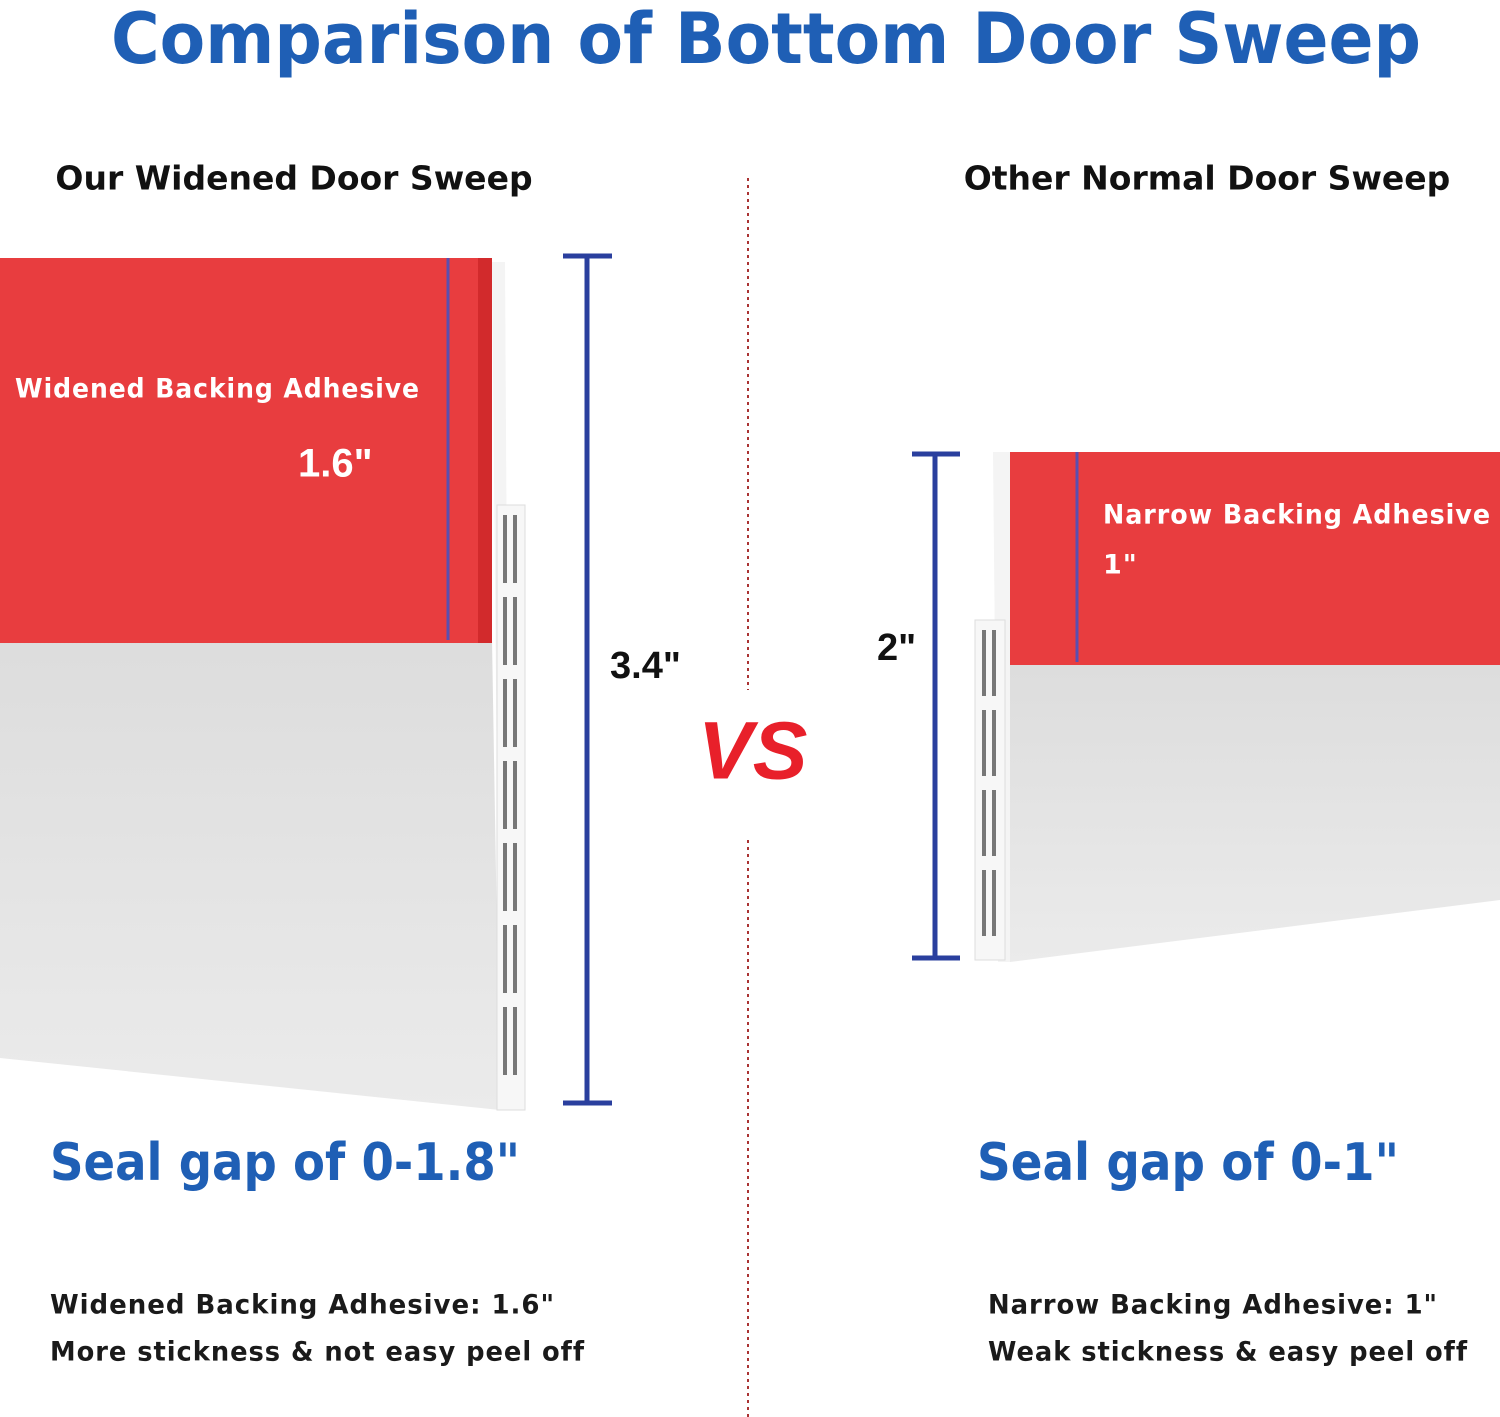 This screenshot has height=1417, width=1500. What do you see at coordinates (217, 389) in the screenshot?
I see `adhesive-label: Widened Backing Adhesive` at bounding box center [217, 389].